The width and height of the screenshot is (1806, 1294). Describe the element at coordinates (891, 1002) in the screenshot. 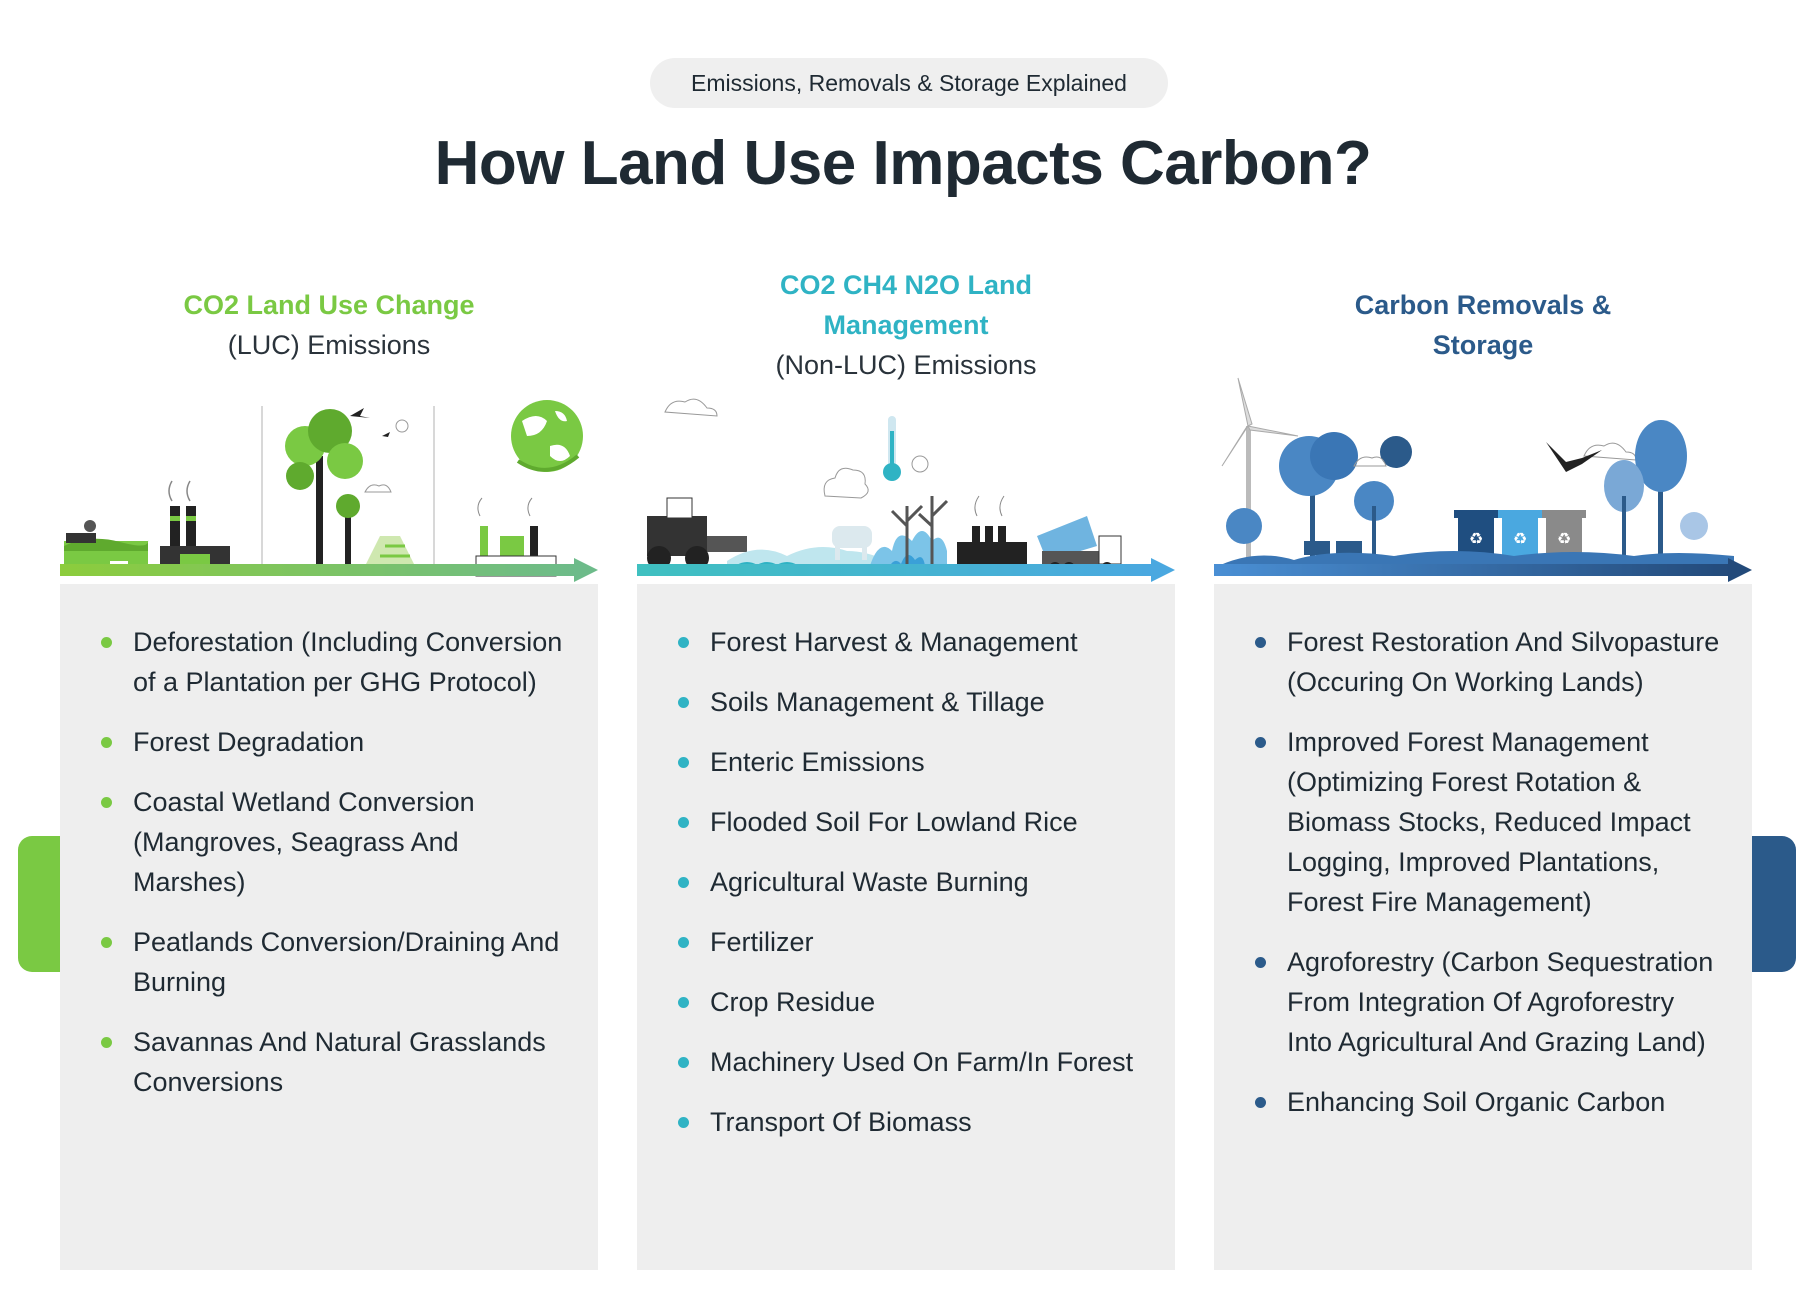

I see `list-item: Crop Residue` at that location.